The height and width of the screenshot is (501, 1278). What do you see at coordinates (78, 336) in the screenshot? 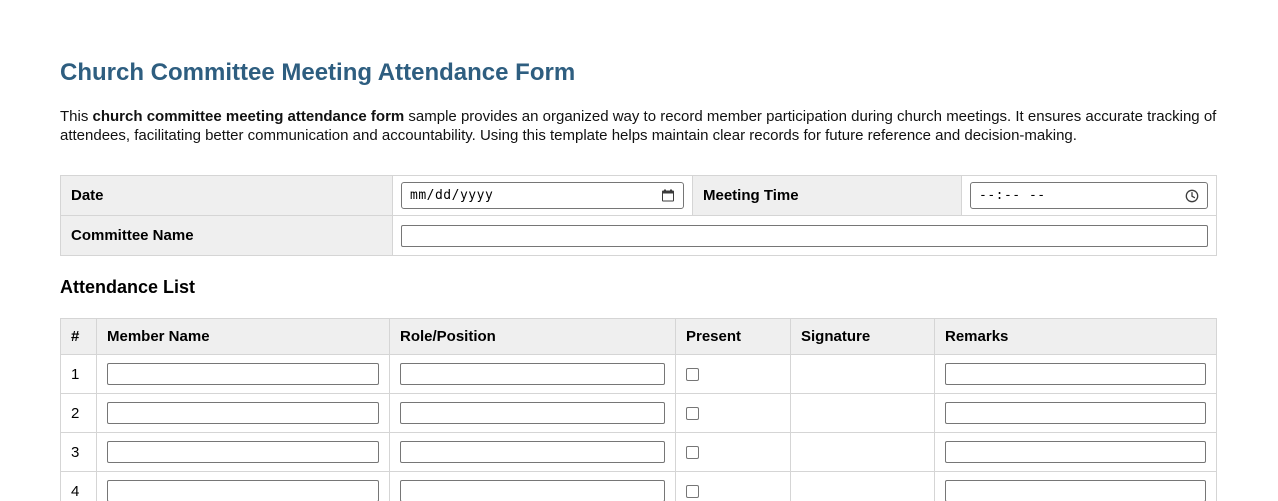
I see `col-header-number: #` at bounding box center [78, 336].